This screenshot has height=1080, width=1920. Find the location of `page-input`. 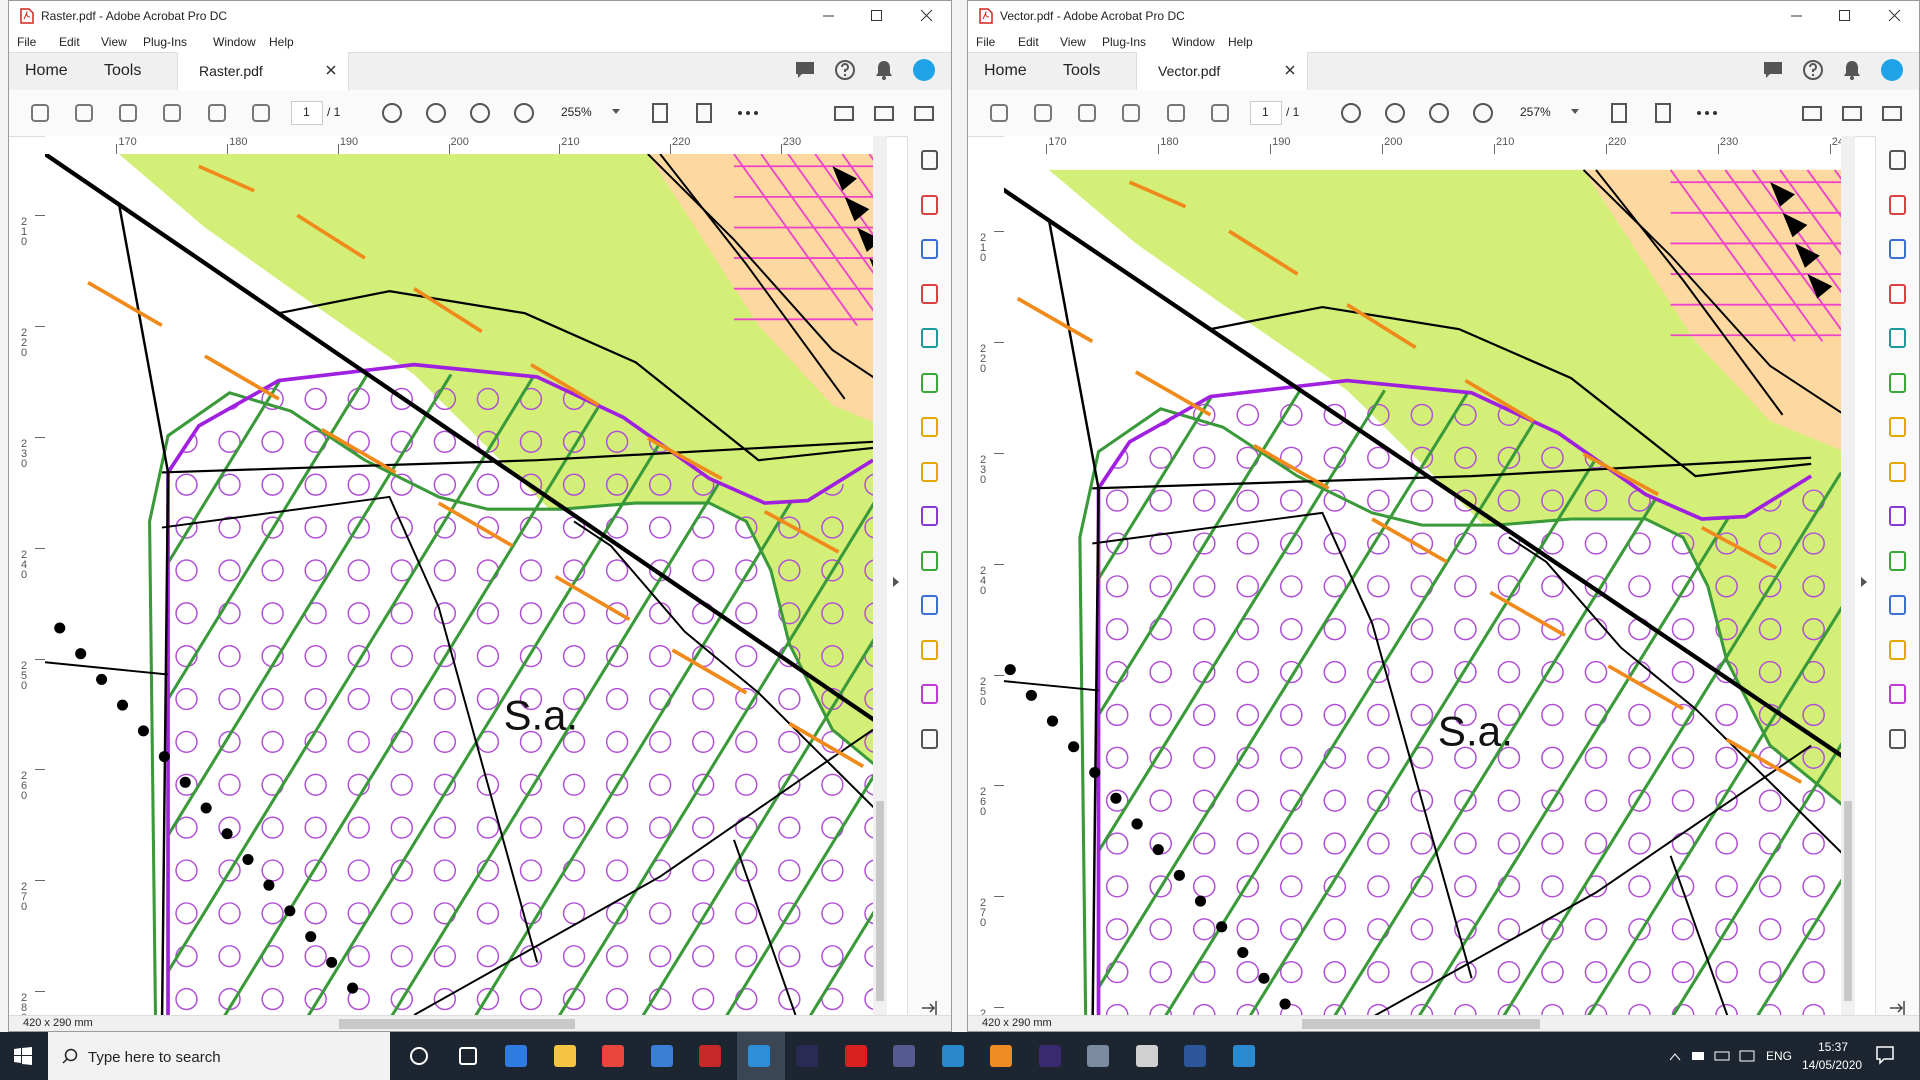

page-input is located at coordinates (307, 113).